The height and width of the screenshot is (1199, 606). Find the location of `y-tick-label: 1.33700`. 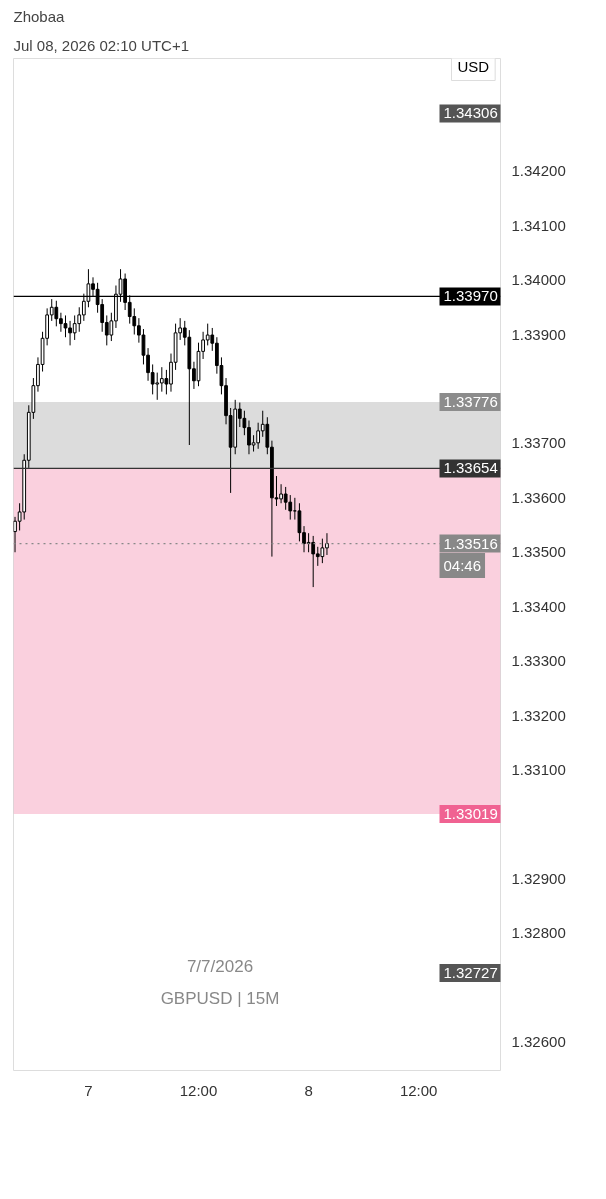

y-tick-label: 1.33700 is located at coordinates (538, 443).